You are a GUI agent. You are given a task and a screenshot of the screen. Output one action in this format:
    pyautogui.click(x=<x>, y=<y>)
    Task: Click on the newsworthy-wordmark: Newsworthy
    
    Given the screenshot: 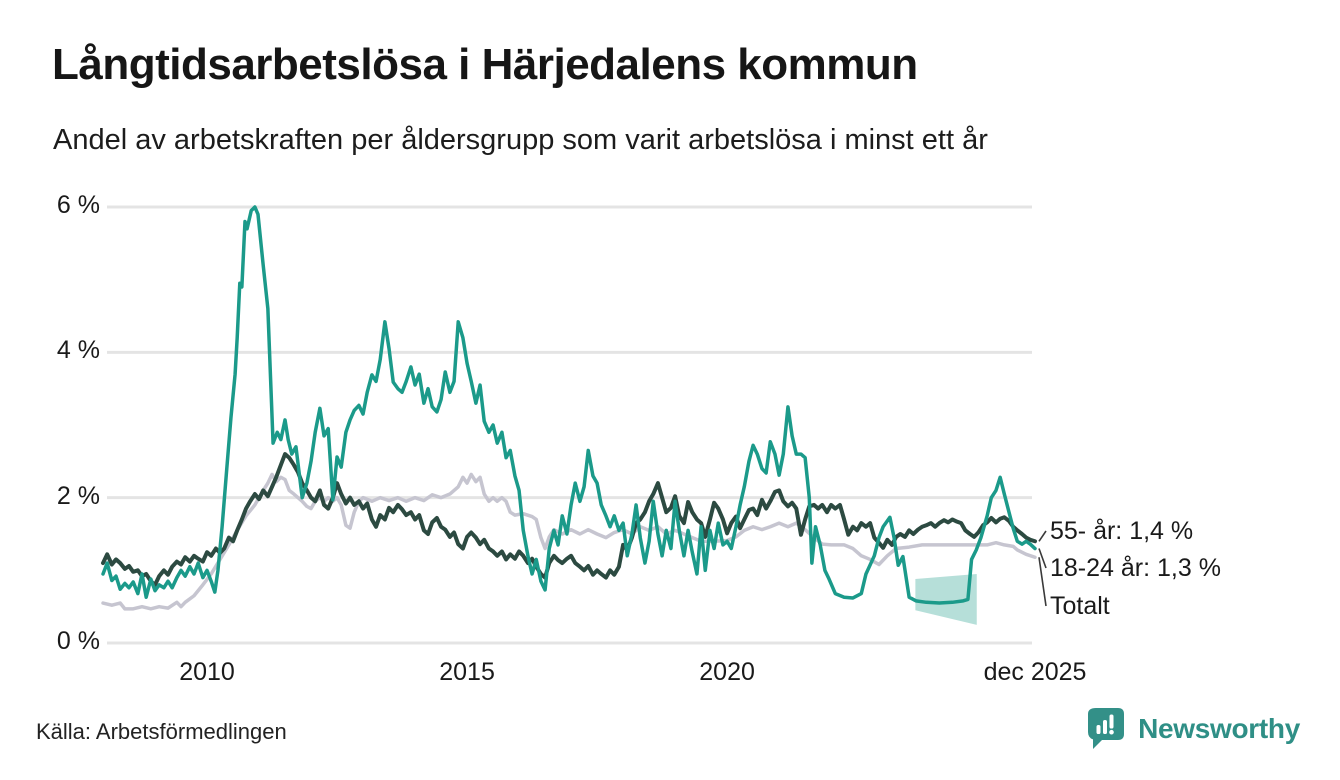 What is the action you would take?
    pyautogui.click(x=1219, y=728)
    